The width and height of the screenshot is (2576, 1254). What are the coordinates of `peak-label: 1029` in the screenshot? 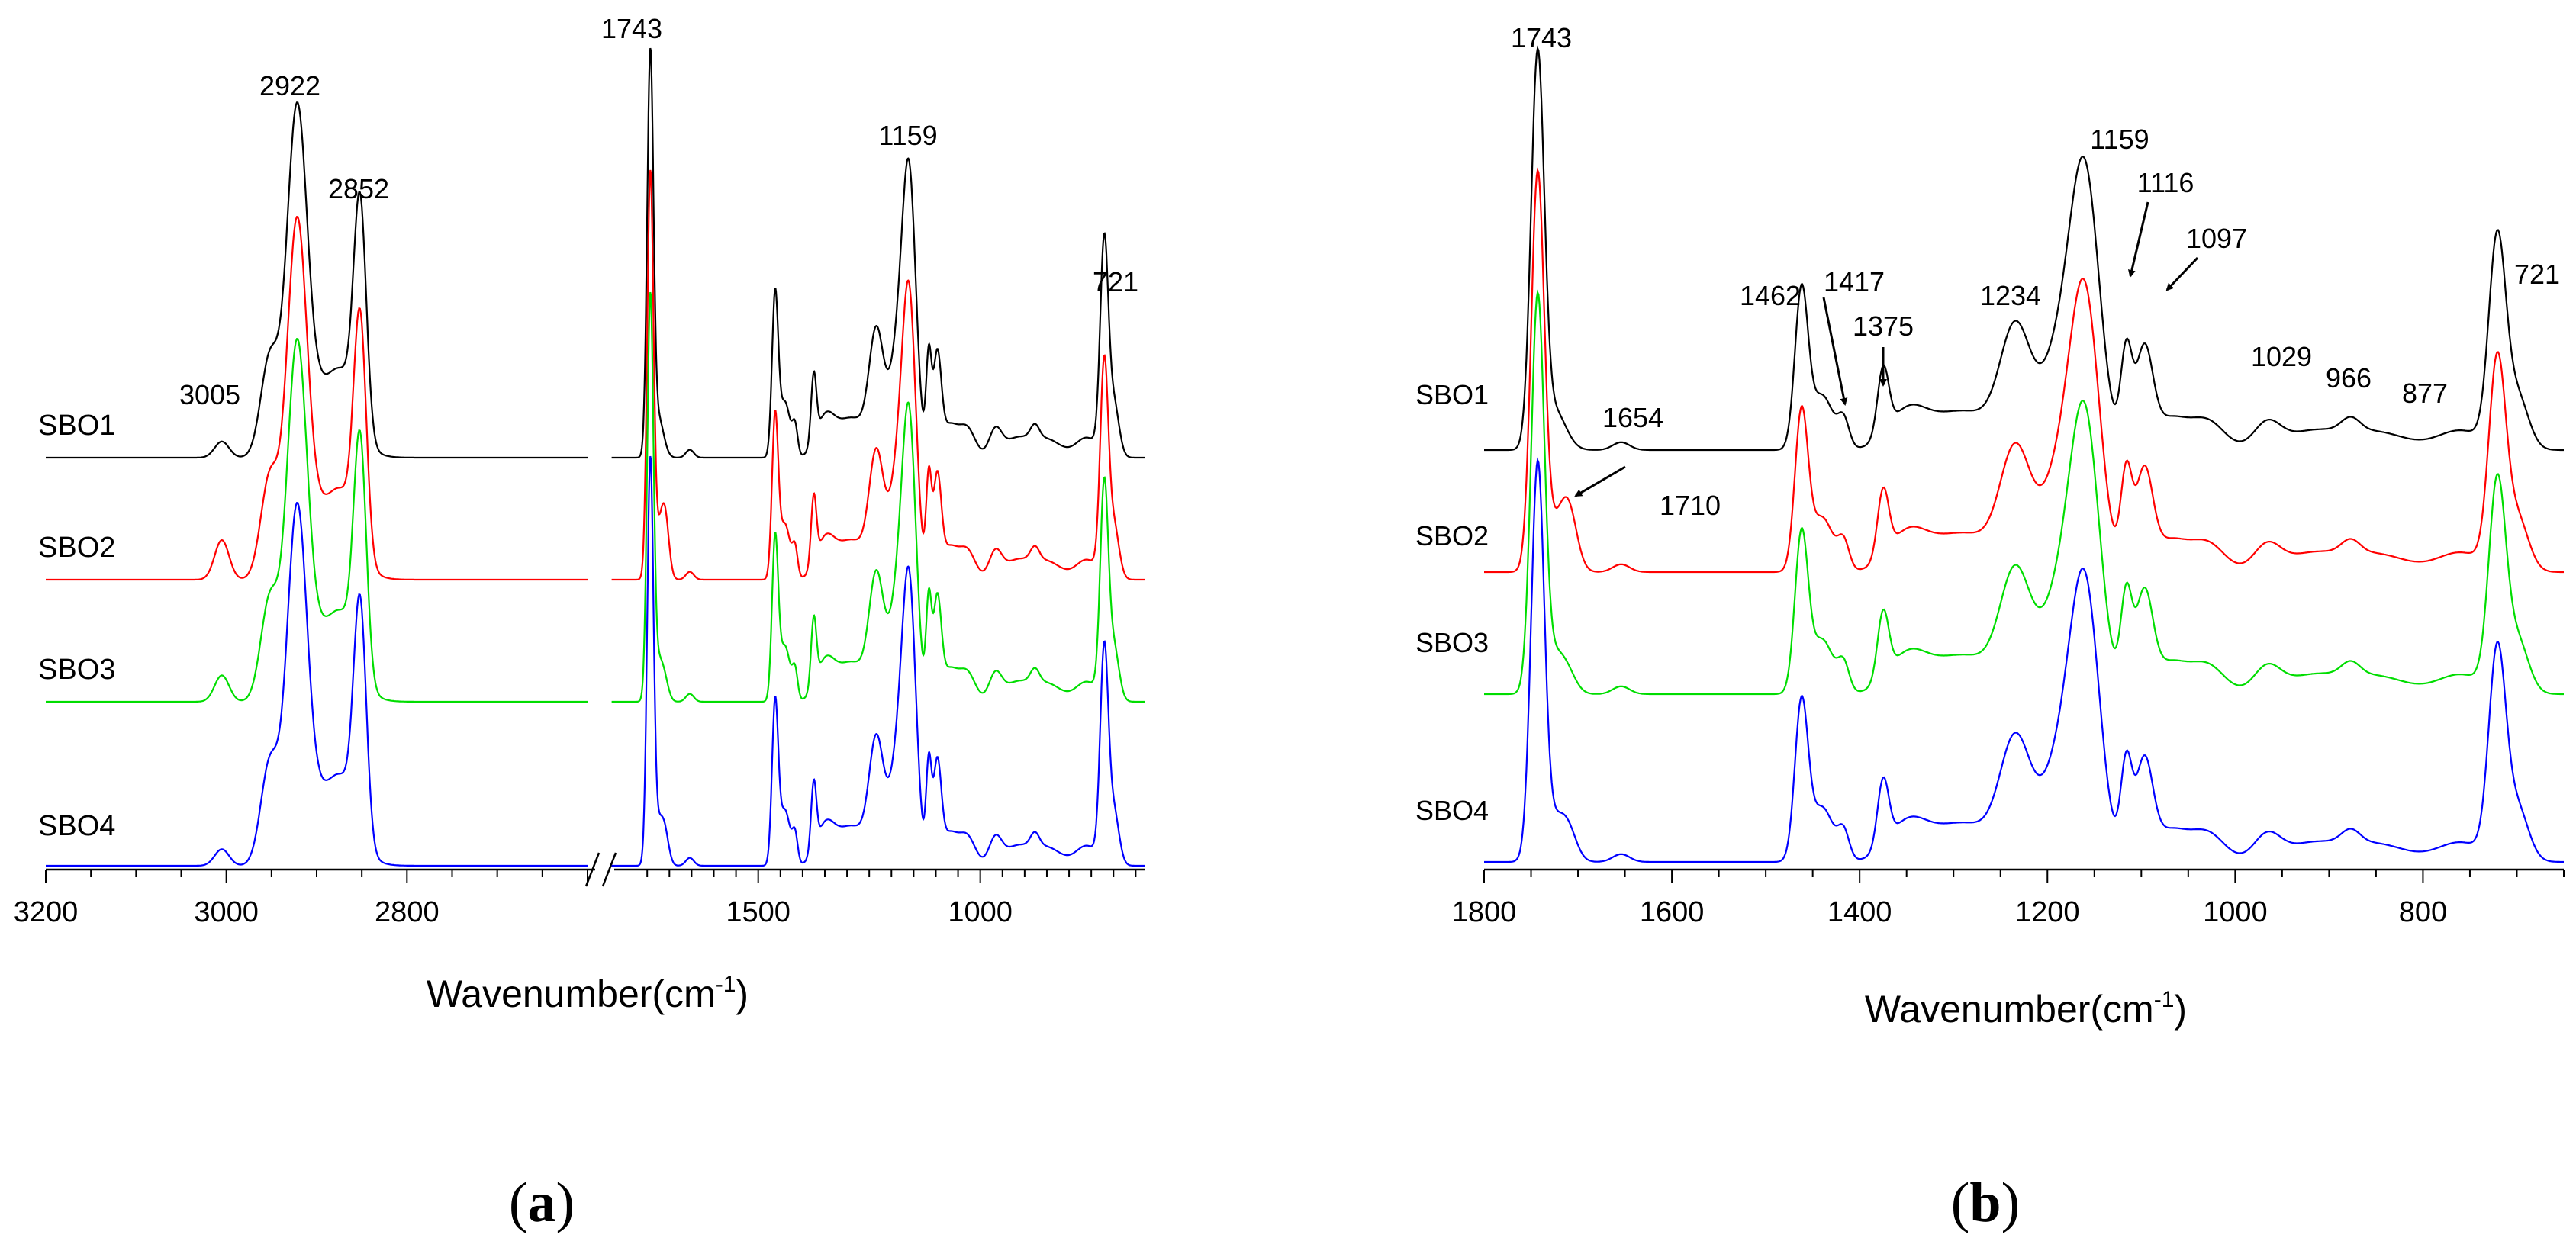 It's located at (2281, 356).